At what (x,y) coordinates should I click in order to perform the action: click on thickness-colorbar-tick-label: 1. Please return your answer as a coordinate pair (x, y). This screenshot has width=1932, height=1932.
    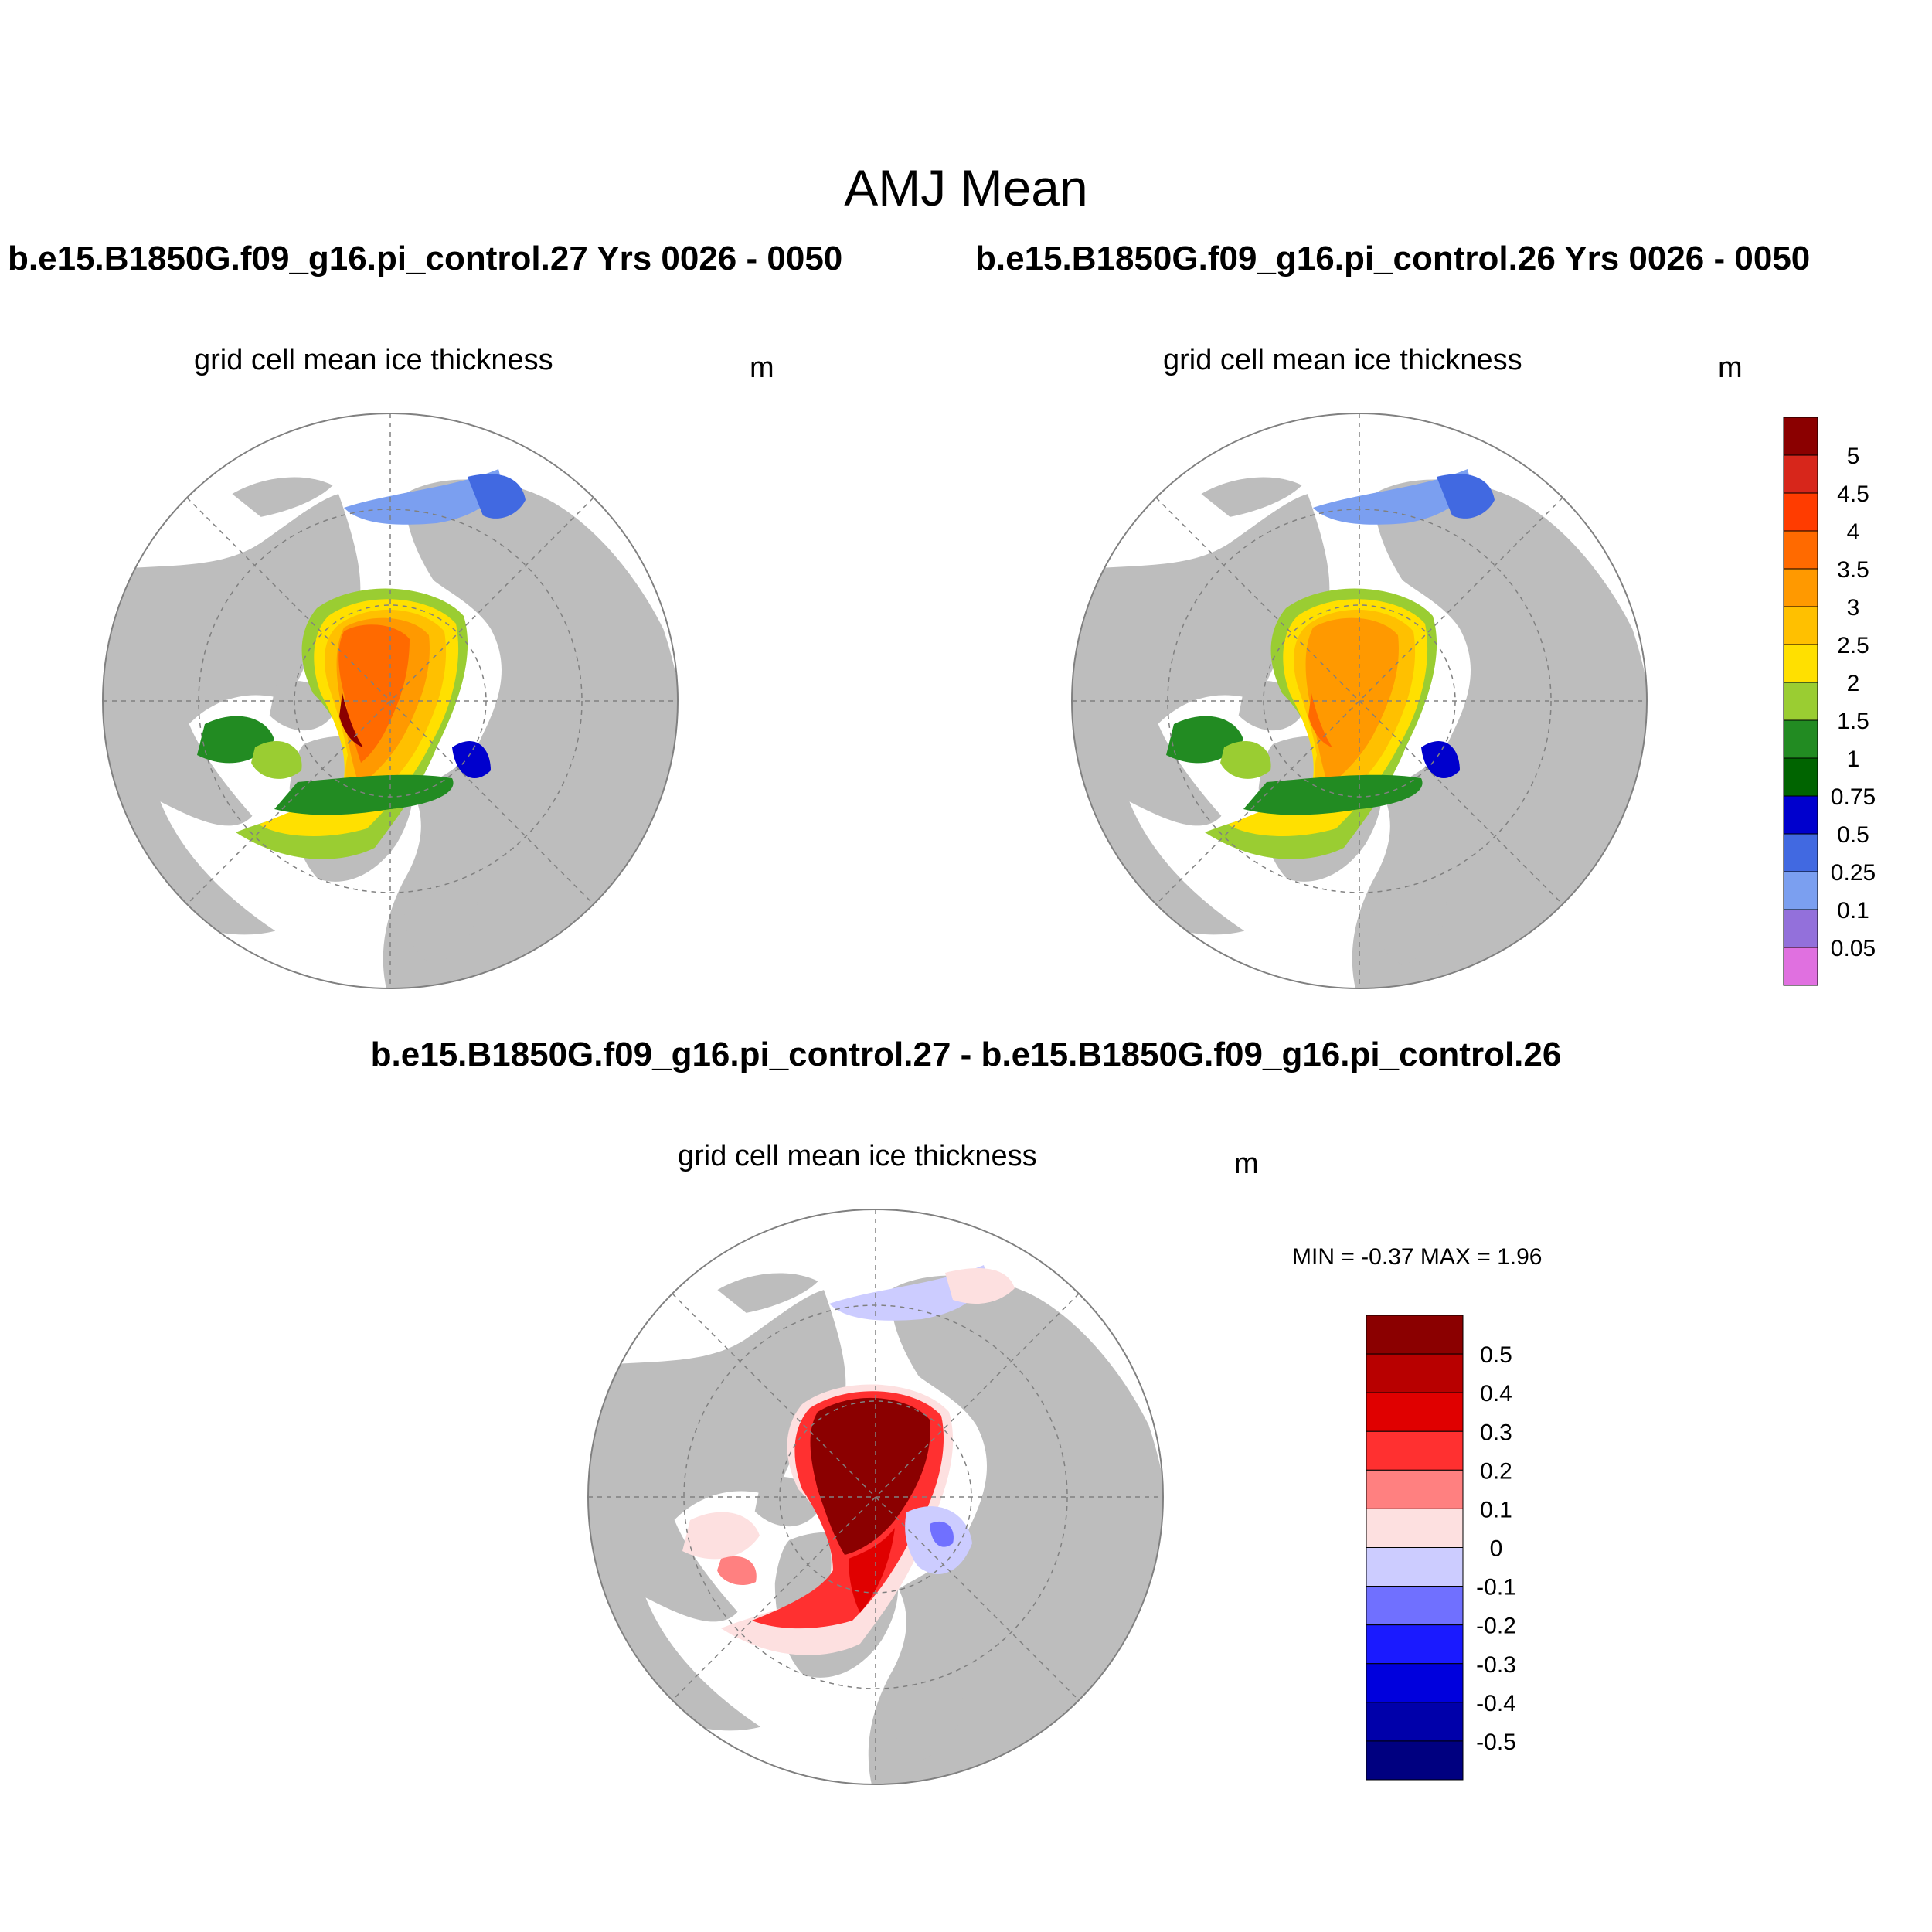
    Looking at the image, I should click on (1854, 759).